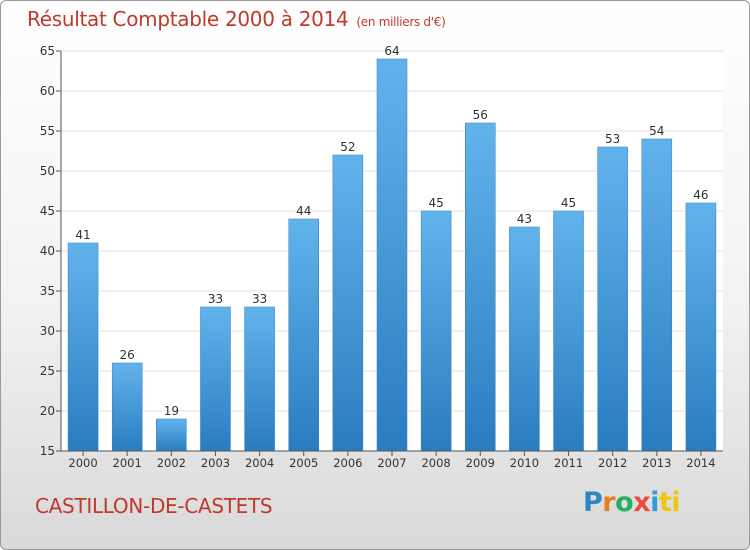  Describe the element at coordinates (215, 463) in the screenshot. I see `x-tick-label: 2003` at that location.